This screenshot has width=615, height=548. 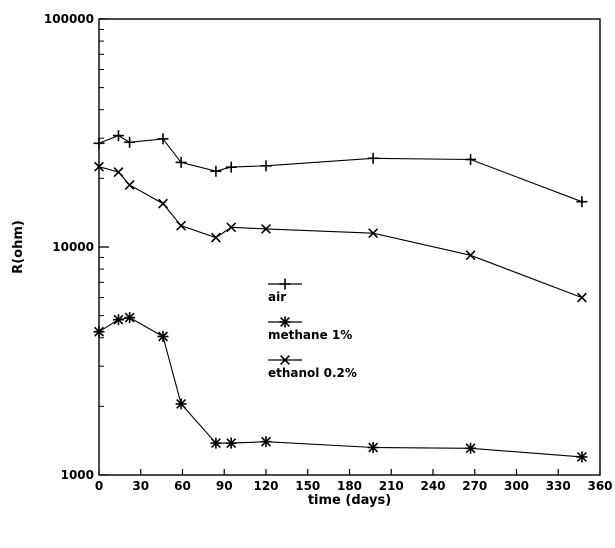 I want to click on x-tick-label: 240, so click(x=432, y=486).